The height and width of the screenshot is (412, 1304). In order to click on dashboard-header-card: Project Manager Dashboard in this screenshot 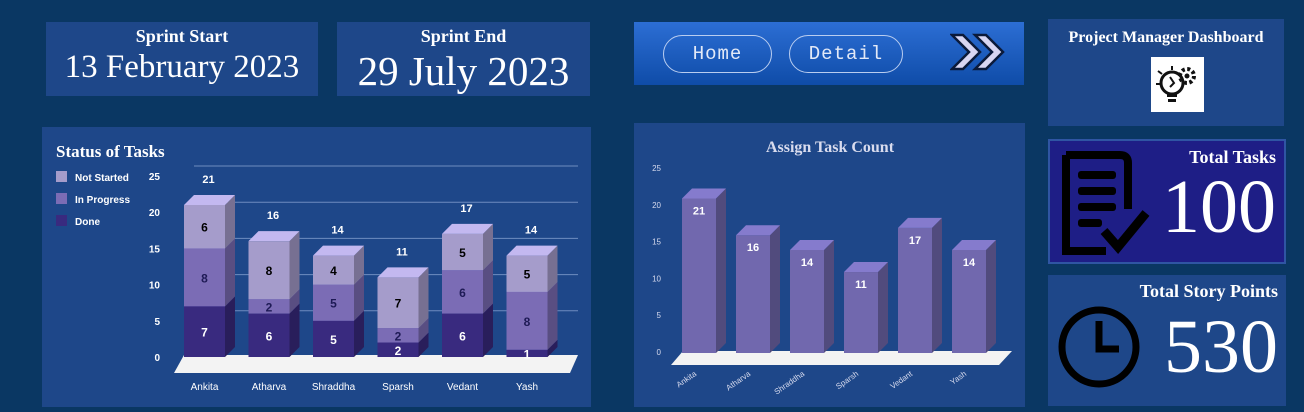, I will do `click(1166, 72)`.